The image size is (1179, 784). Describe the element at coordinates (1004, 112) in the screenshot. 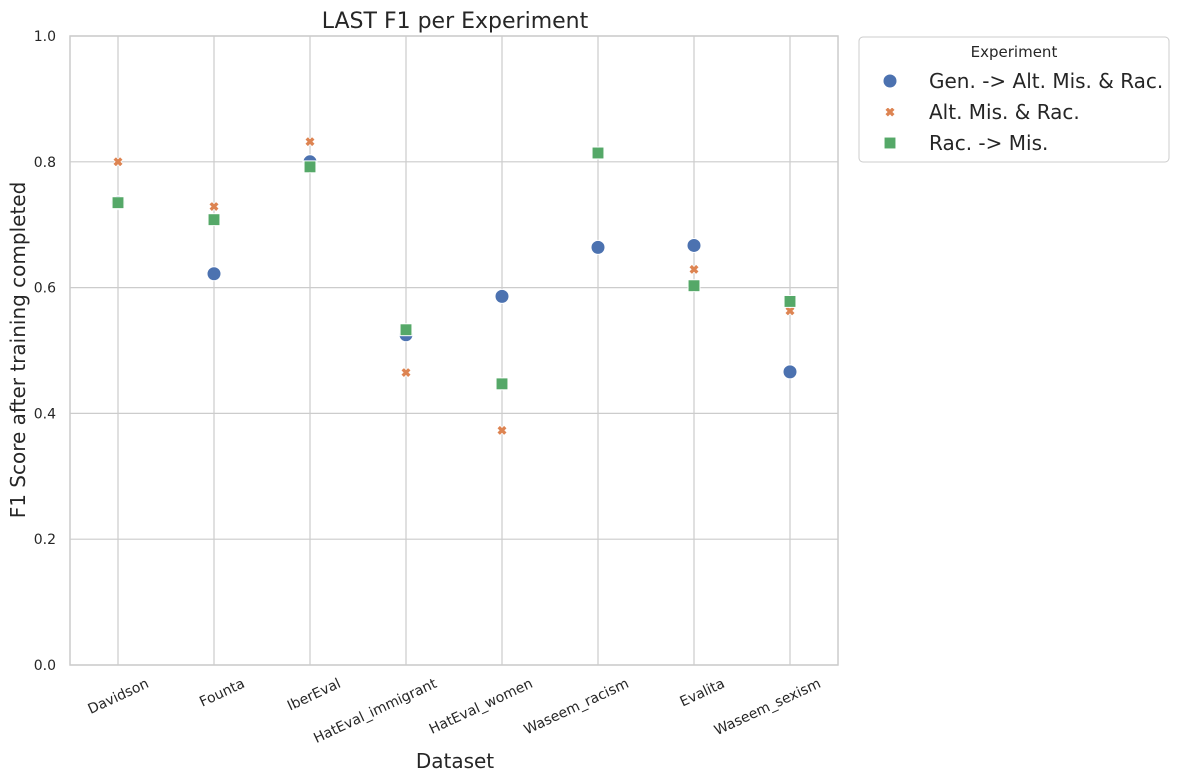

I see `legend-label: Alt. Mis. & Rac.` at that location.